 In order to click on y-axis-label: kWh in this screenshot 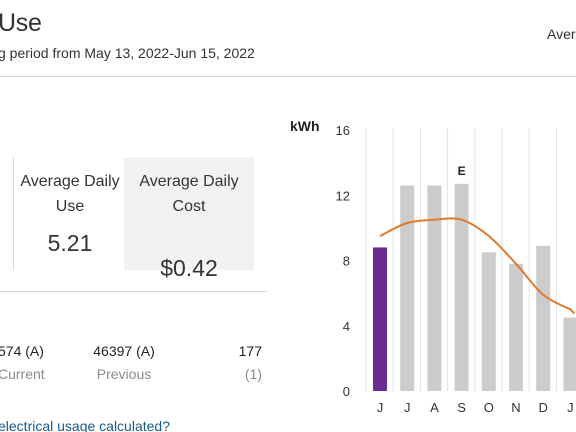, I will do `click(305, 126)`.